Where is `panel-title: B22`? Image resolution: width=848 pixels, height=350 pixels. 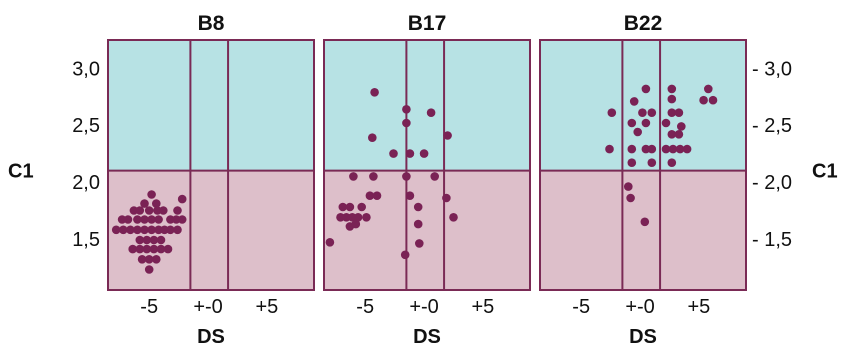 panel-title: B22 is located at coordinates (643, 23).